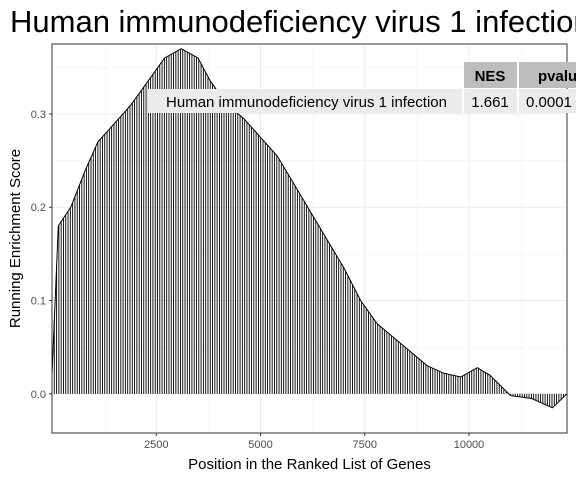 Image resolution: width=576 pixels, height=480 pixels. I want to click on table-value-nes: 1.661, so click(490, 102).